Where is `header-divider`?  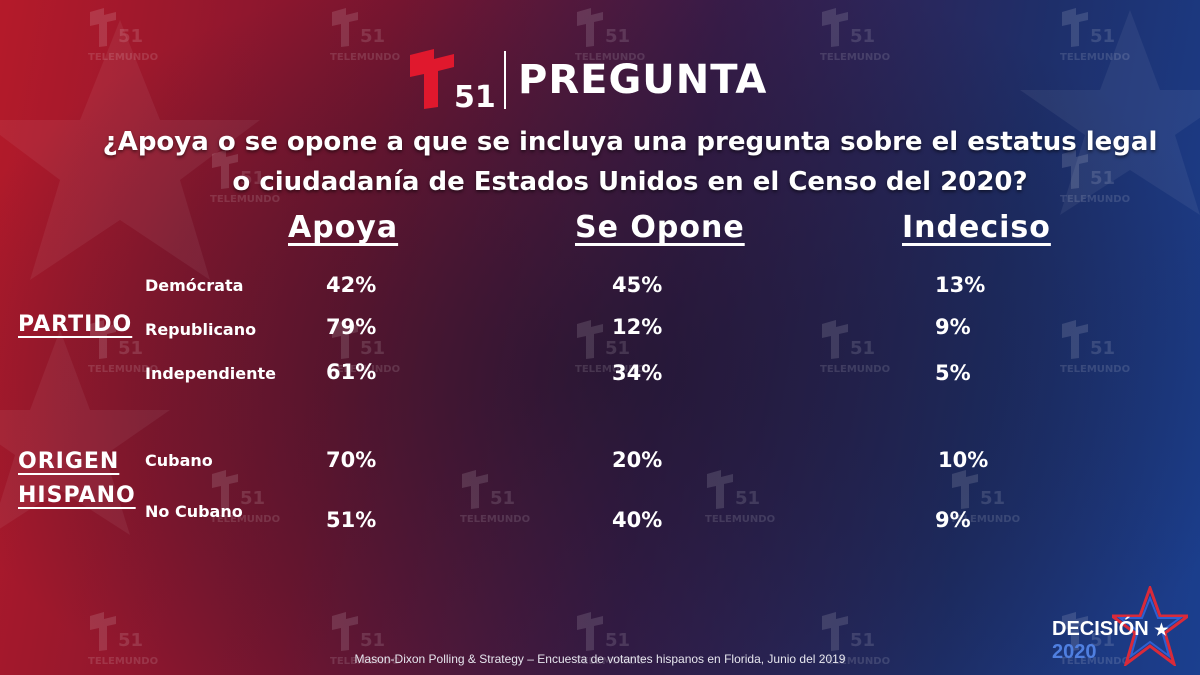 header-divider is located at coordinates (505, 80).